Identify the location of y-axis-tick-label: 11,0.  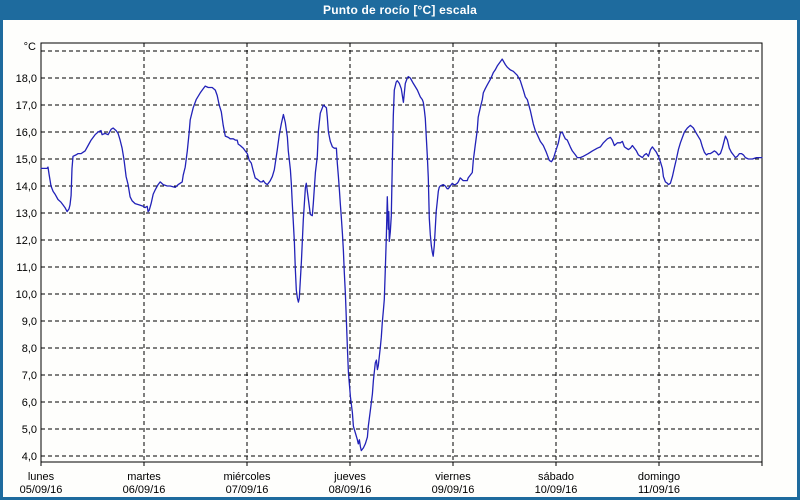
(26, 268).